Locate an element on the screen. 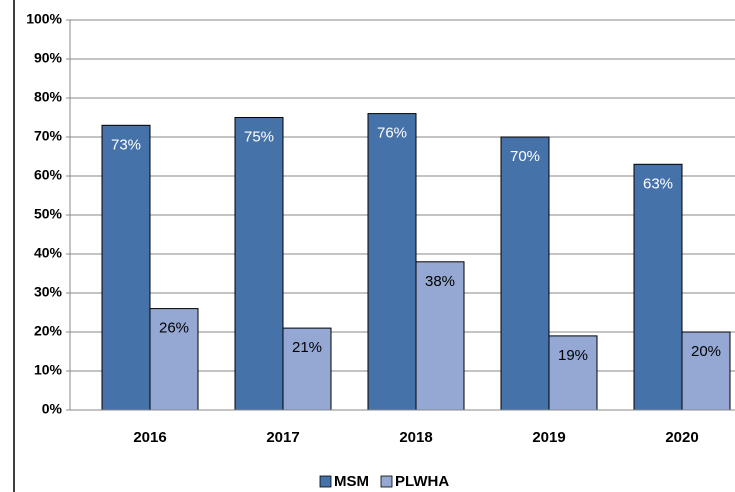 The width and height of the screenshot is (735, 492). value-label: 76% is located at coordinates (392, 133).